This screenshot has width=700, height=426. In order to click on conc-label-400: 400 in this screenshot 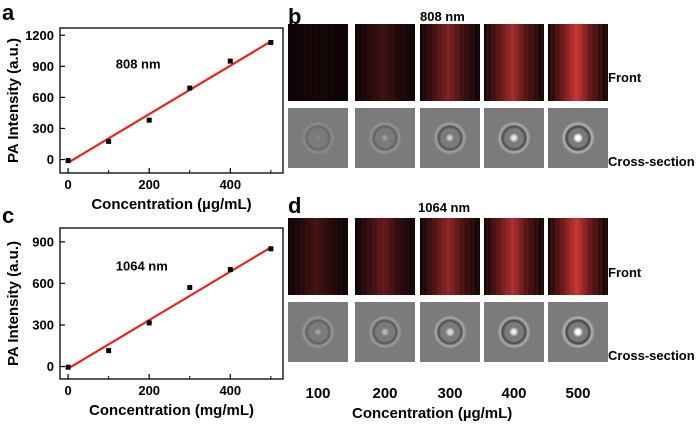, I will do `click(514, 393)`.